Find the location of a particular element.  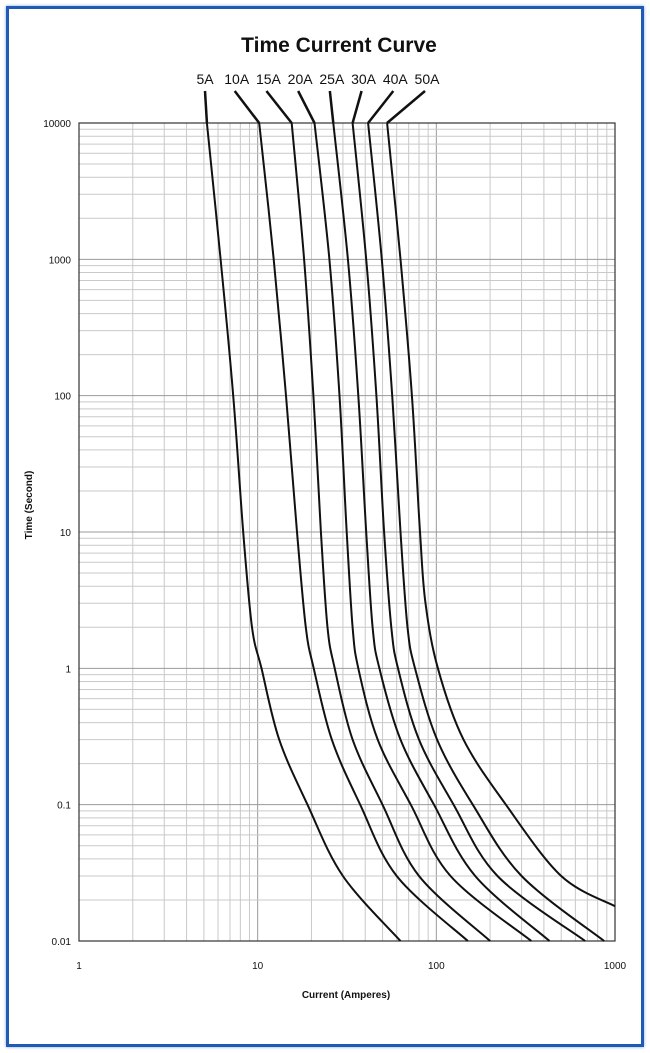

y-tick-label: 1000 is located at coordinates (60, 260).